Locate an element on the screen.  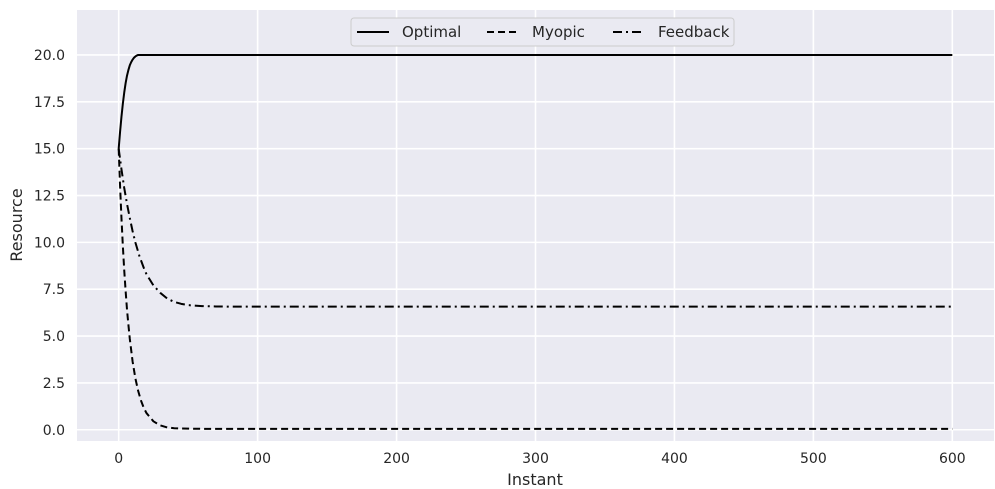
y-axis-label: Resource is located at coordinates (16, 224).